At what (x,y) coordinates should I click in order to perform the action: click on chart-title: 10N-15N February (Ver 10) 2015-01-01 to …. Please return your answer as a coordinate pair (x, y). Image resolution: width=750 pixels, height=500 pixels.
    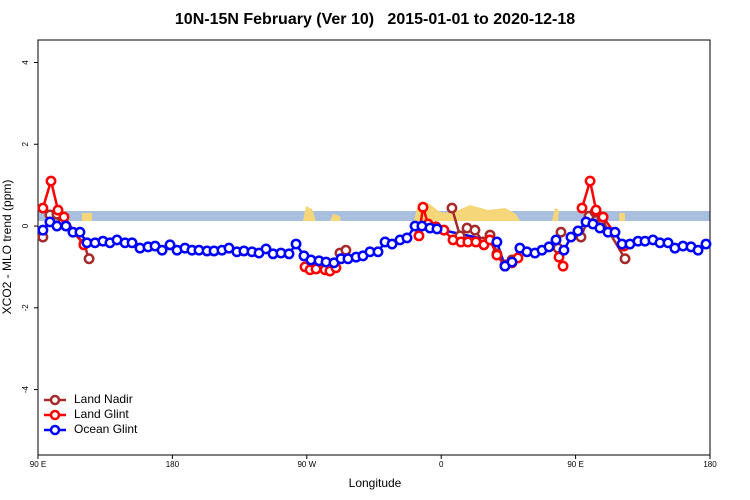
    Looking at the image, I should click on (375, 19).